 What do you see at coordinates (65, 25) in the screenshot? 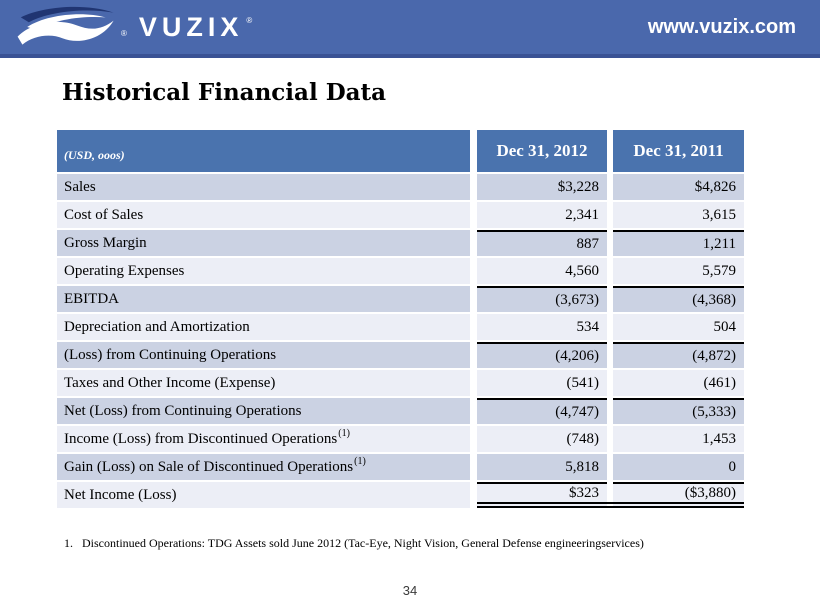
I see `vuzix-swoosh-icon` at bounding box center [65, 25].